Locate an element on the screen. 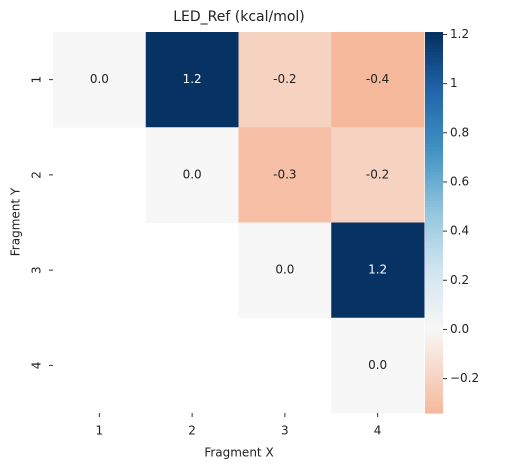 Image resolution: width=521 pixels, height=470 pixels. y-tick-label: 1 is located at coordinates (37, 80).